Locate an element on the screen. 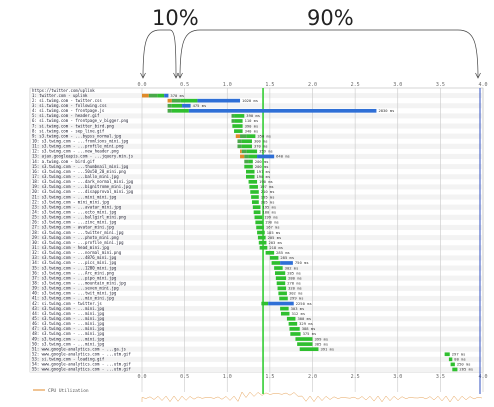 This screenshot has height=407, width=494. request-label: 24: s3.twimg.com - ...ecto_mini.jpg is located at coordinates (74, 211).